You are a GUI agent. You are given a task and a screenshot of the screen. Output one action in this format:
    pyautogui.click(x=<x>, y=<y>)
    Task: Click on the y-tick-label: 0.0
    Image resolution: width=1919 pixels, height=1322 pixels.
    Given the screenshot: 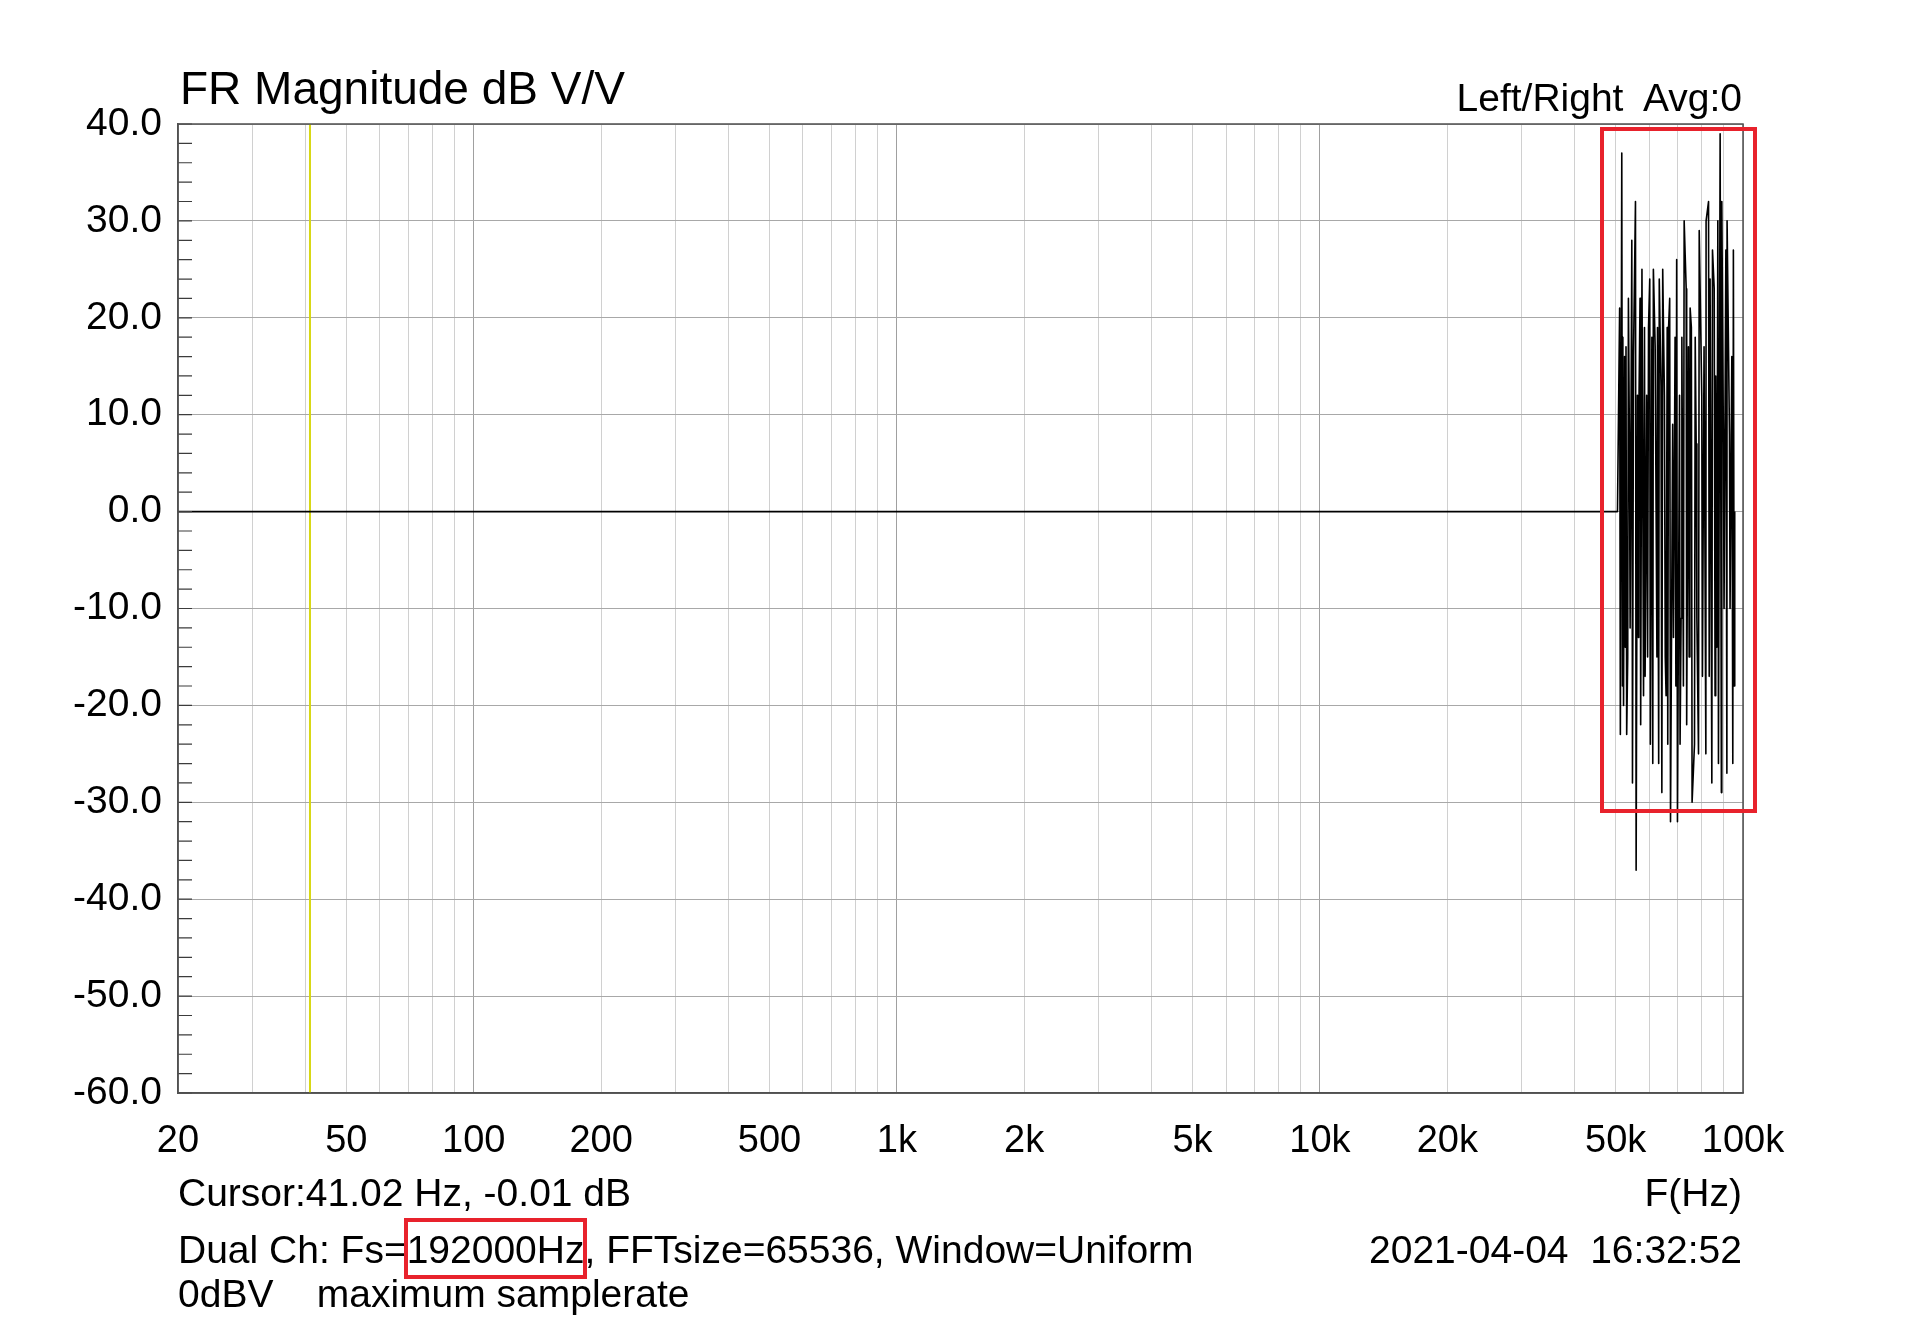 What is the action you would take?
    pyautogui.click(x=134, y=509)
    